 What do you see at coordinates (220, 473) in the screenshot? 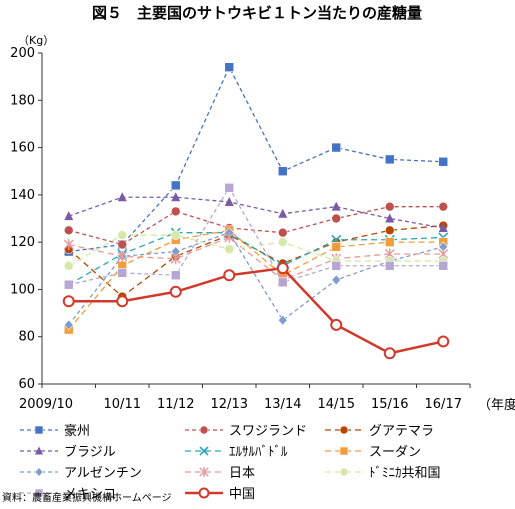
I see `legend-item: 日本` at bounding box center [220, 473].